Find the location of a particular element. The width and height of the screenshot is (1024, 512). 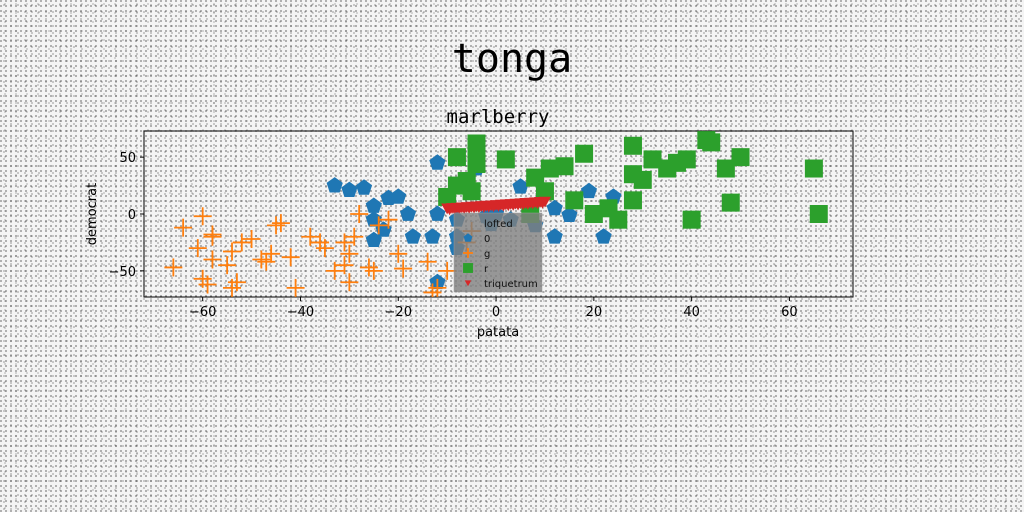

x-tick-label: 40 is located at coordinates (691, 312).